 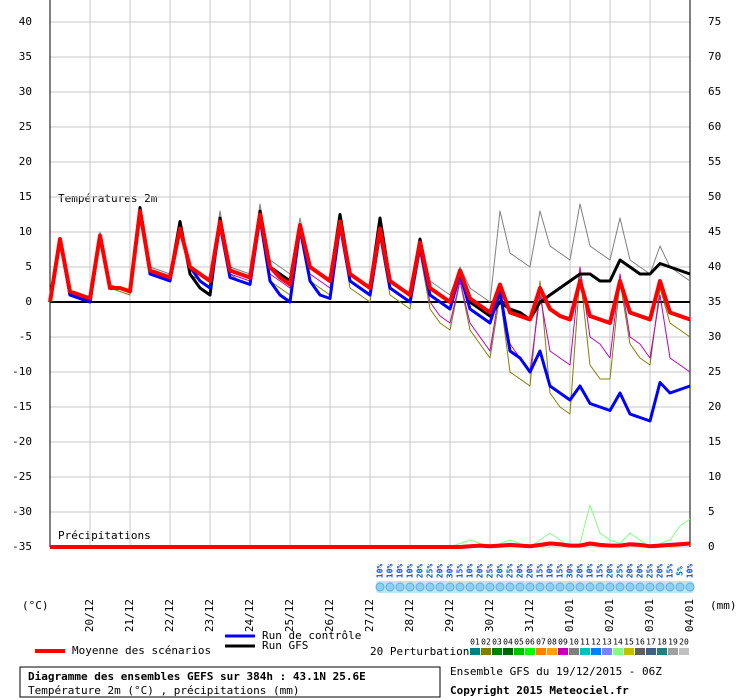 What do you see at coordinates (541, 642) in the screenshot?
I see `perturbation-label: 07` at bounding box center [541, 642].